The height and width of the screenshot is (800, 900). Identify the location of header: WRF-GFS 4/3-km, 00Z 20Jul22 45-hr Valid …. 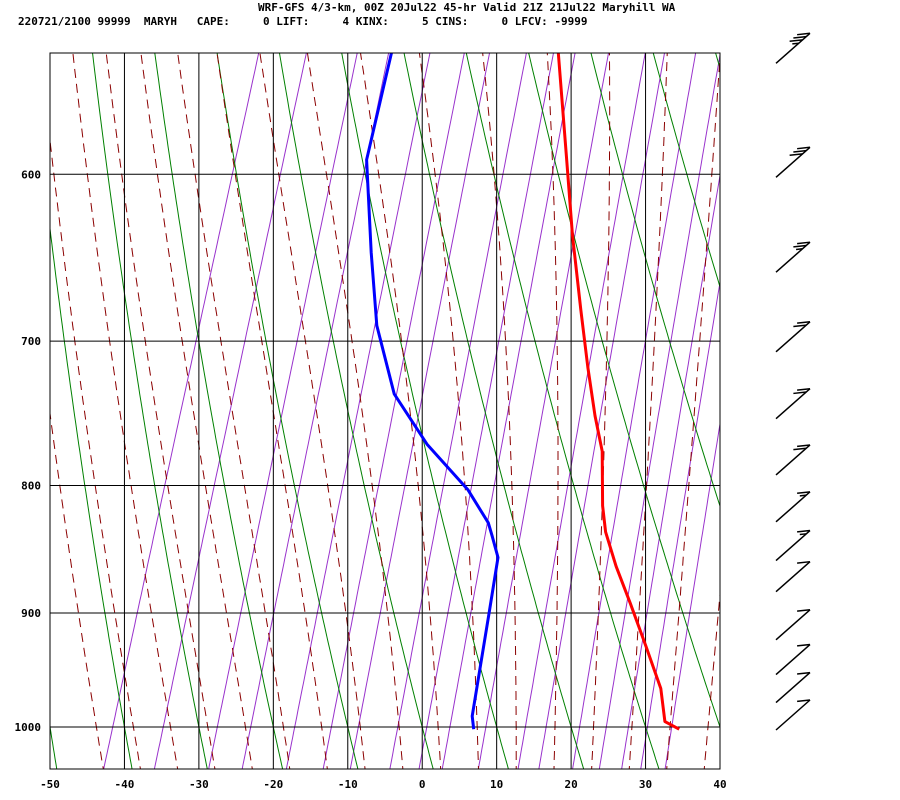
(450, 17).